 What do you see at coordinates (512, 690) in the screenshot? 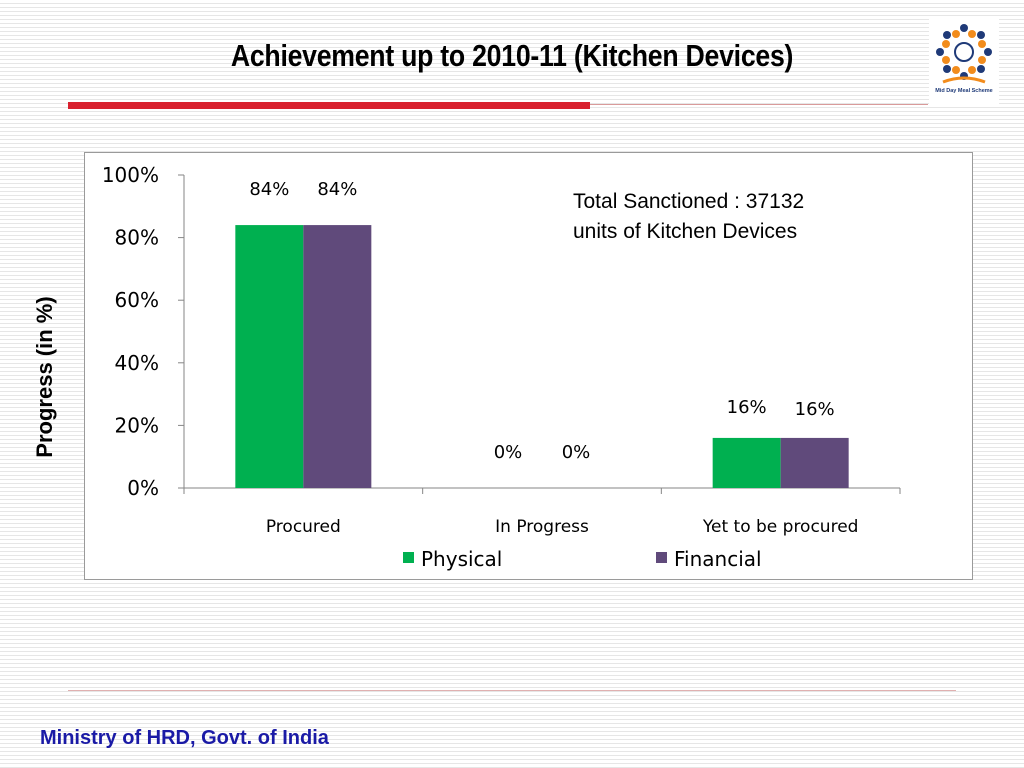
I see `footer-divider` at bounding box center [512, 690].